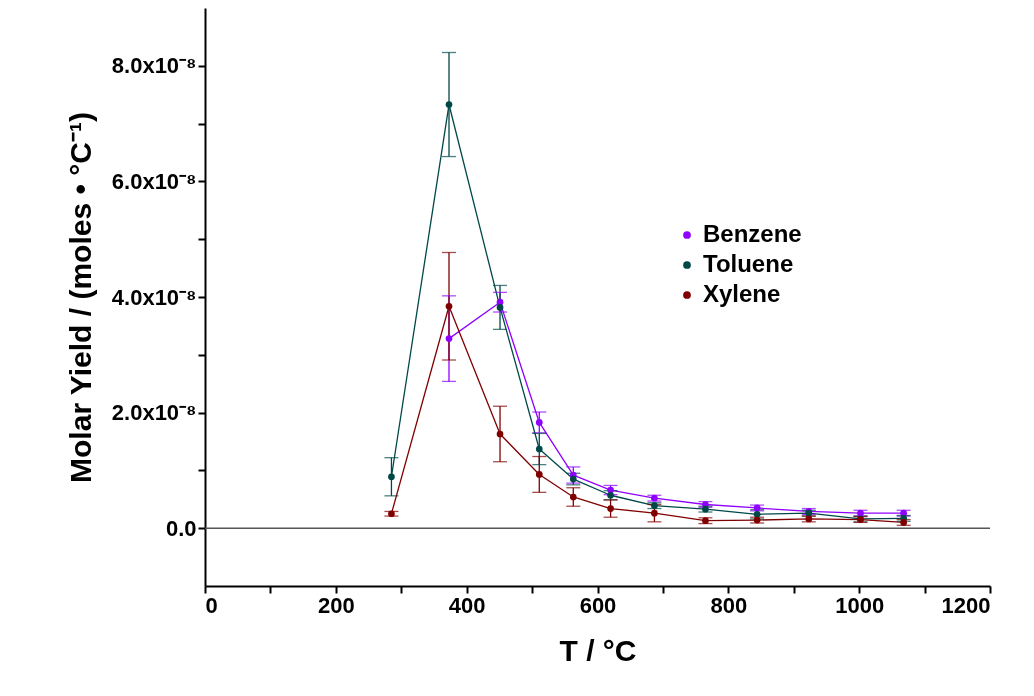  I want to click on x-tick-label: 800, so click(729, 605).